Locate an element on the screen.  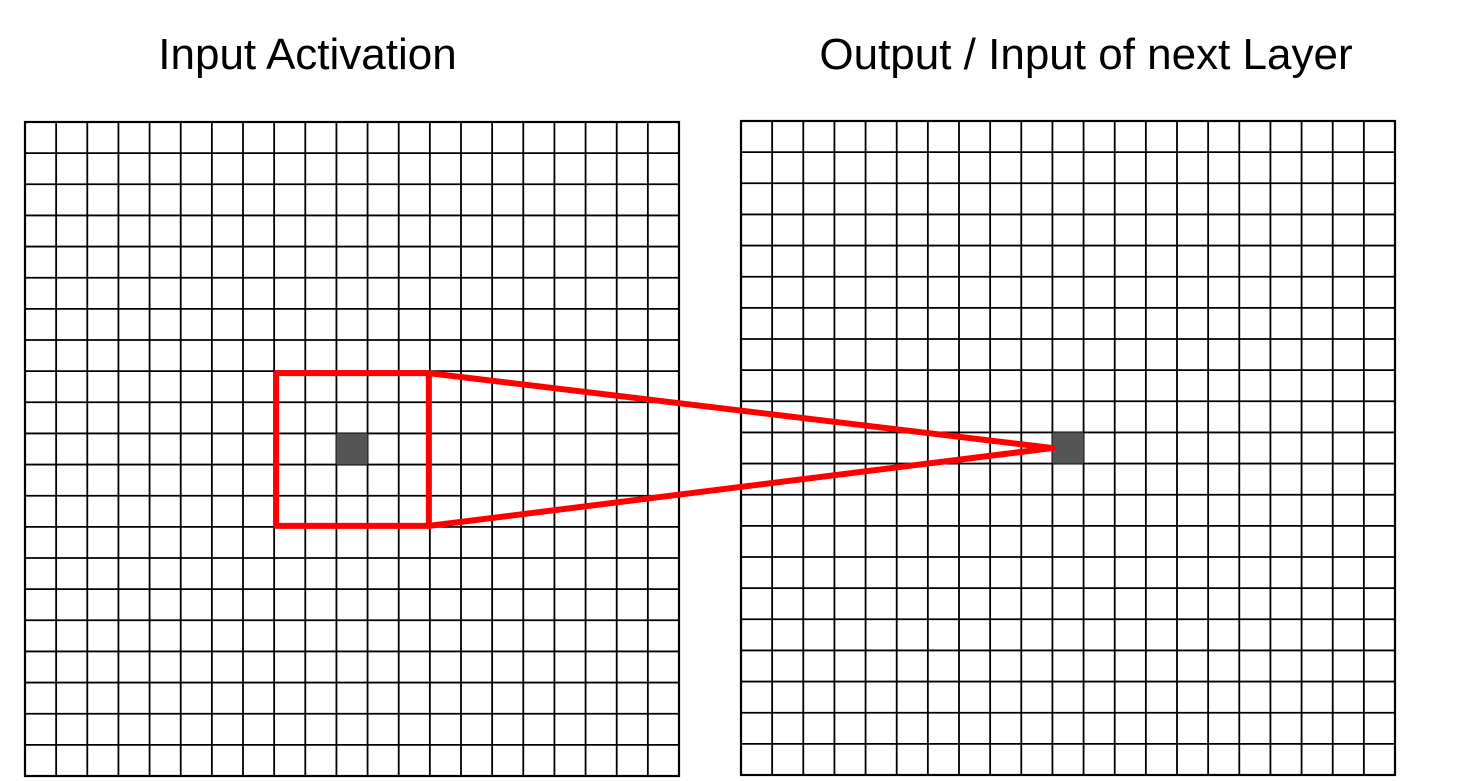
receptive-field-box is located at coordinates (352, 449).